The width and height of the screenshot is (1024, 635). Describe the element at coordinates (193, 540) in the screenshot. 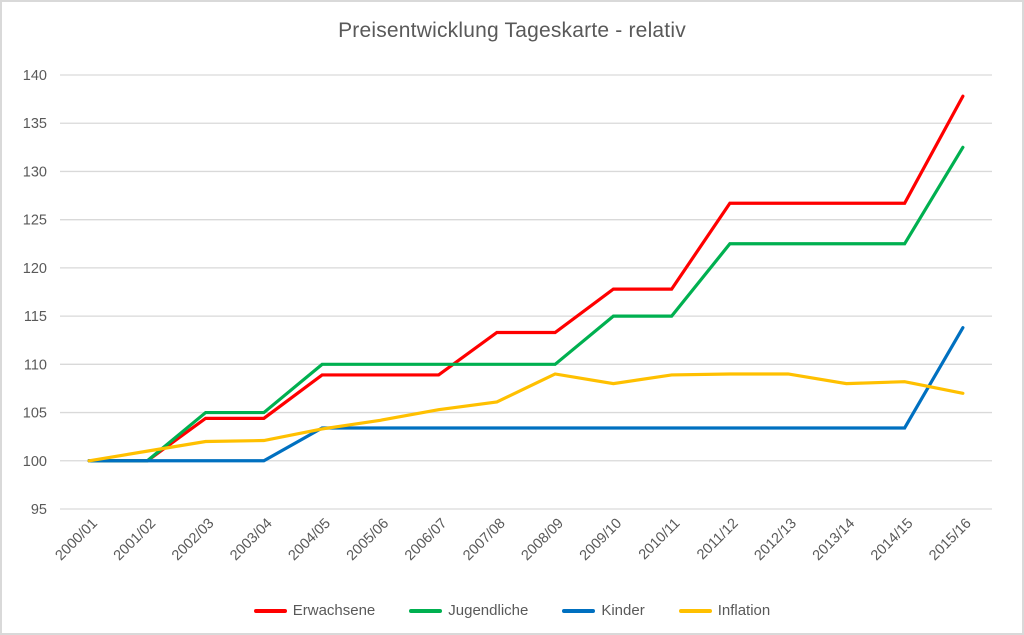

I see `x-axis-tick-label: 2002/03` at that location.